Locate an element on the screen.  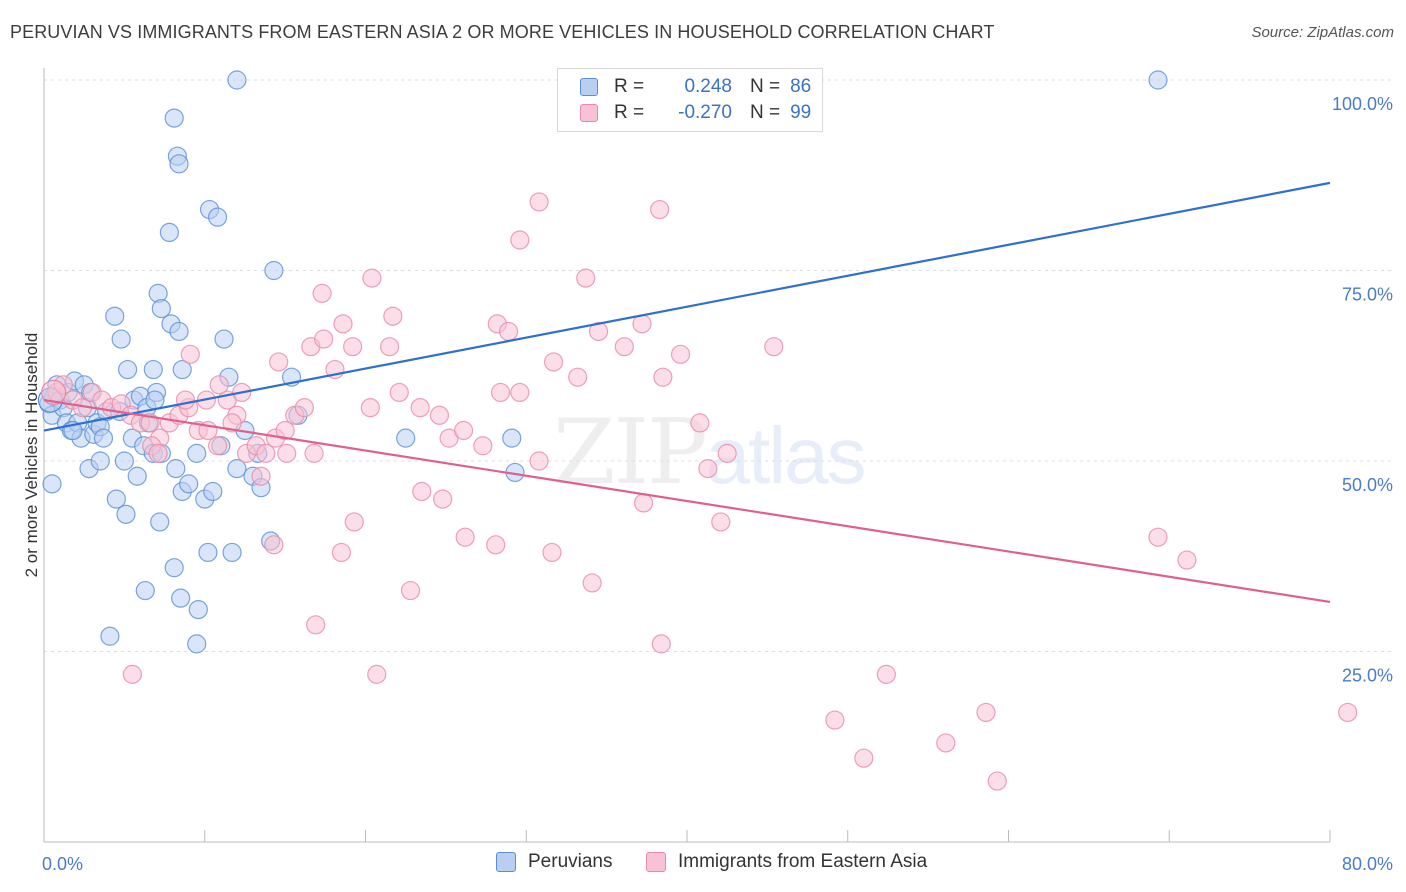
legend-n-label: N = is located at coordinates (765, 86).